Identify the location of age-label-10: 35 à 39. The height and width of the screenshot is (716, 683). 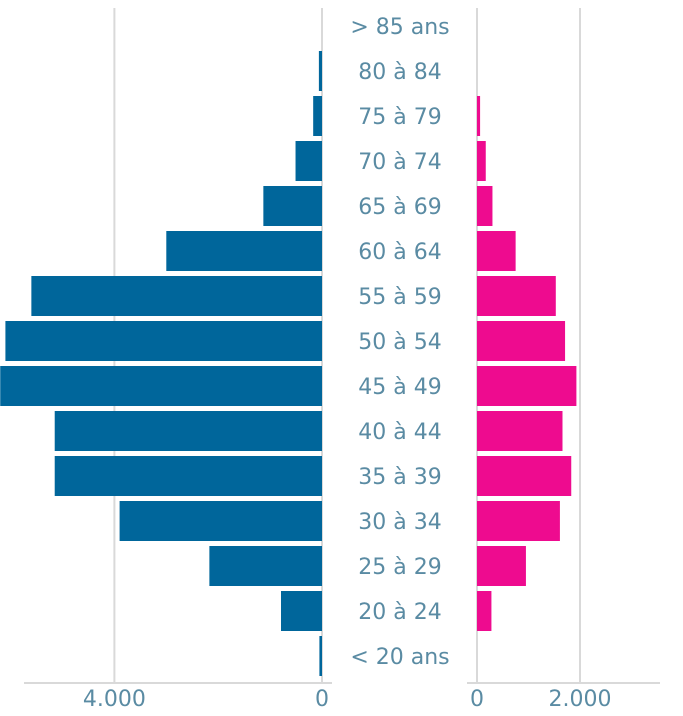
(399, 477).